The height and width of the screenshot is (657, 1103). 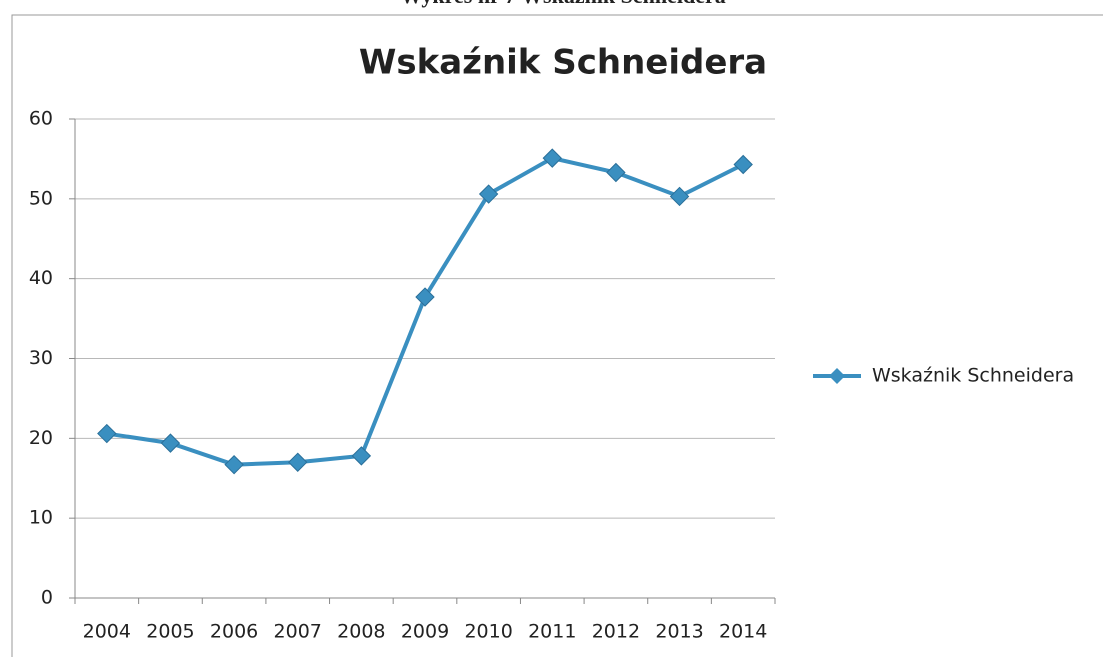 What do you see at coordinates (41, 198) in the screenshot?
I see `y-tick-label: 50` at bounding box center [41, 198].